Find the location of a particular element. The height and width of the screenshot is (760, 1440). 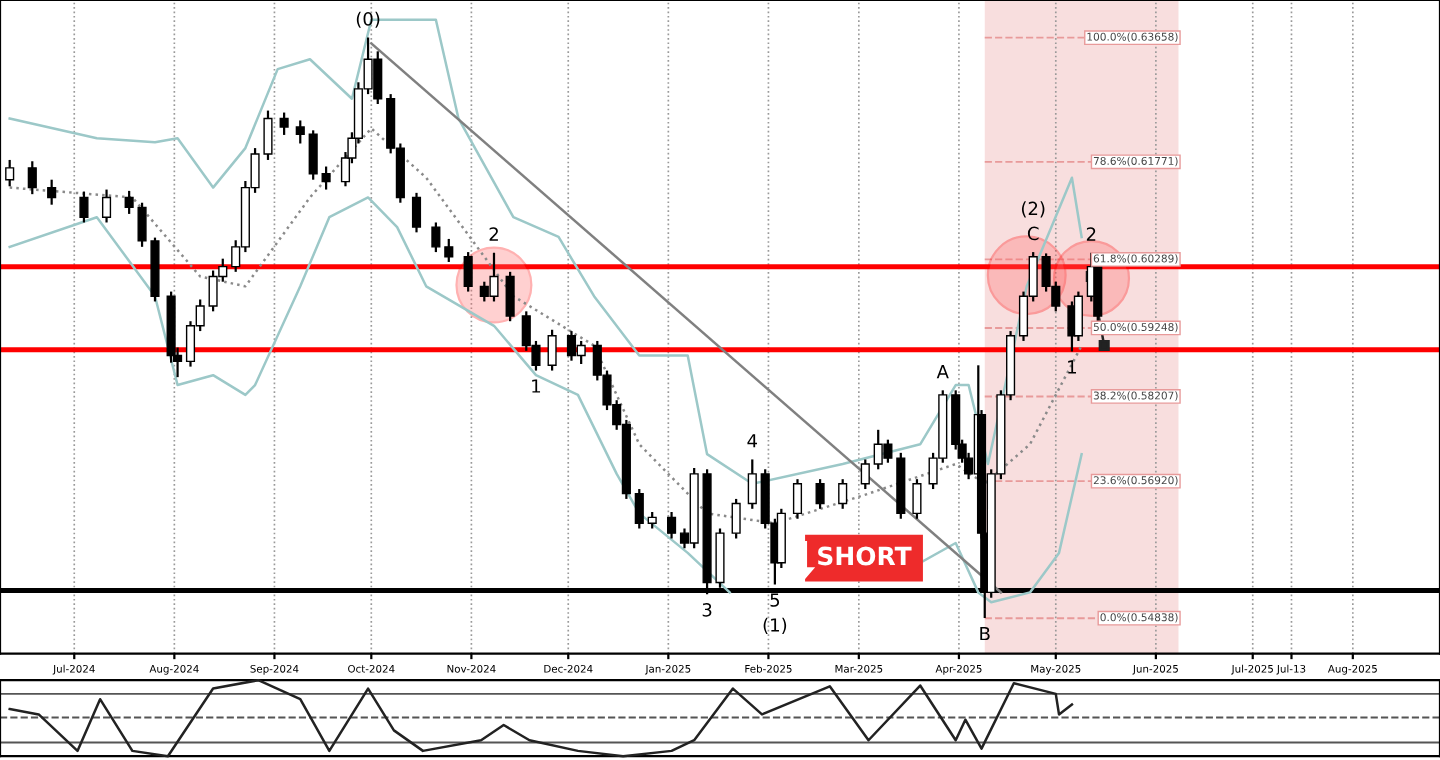

annotation: (1) is located at coordinates (775, 625).